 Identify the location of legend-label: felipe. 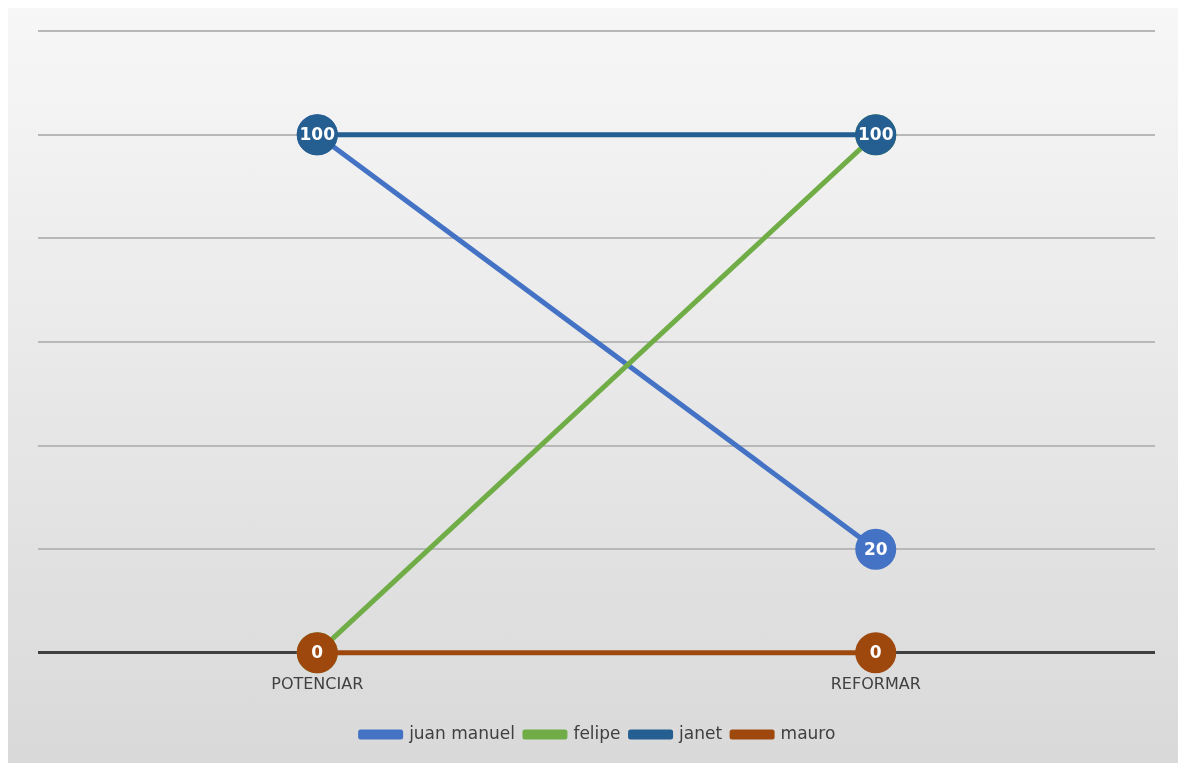
(597, 732).